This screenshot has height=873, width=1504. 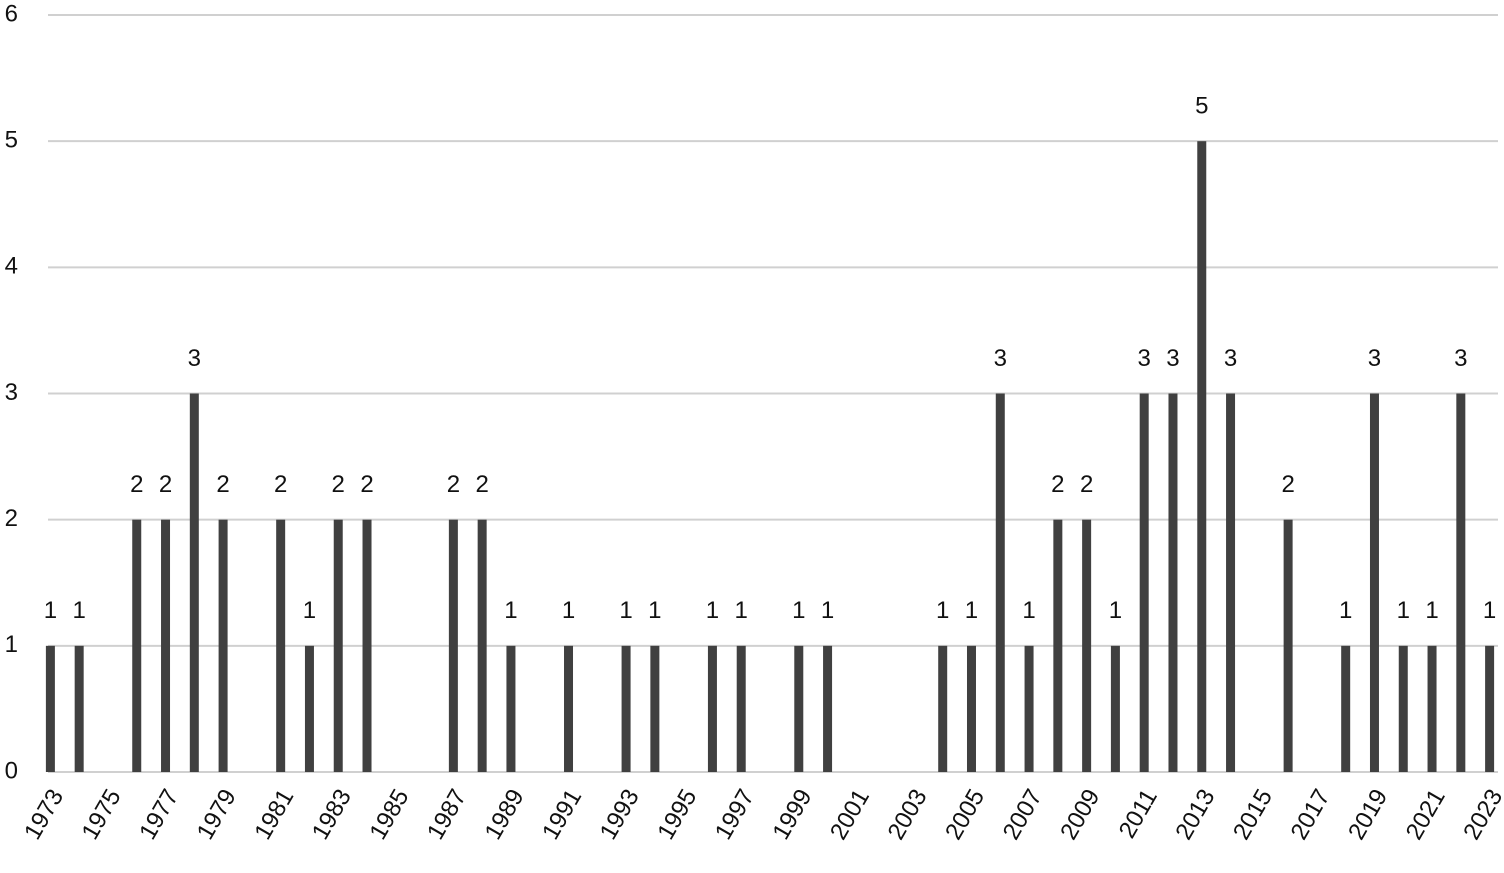 What do you see at coordinates (332, 815) in the screenshot?
I see `x-tick-label: 1983` at bounding box center [332, 815].